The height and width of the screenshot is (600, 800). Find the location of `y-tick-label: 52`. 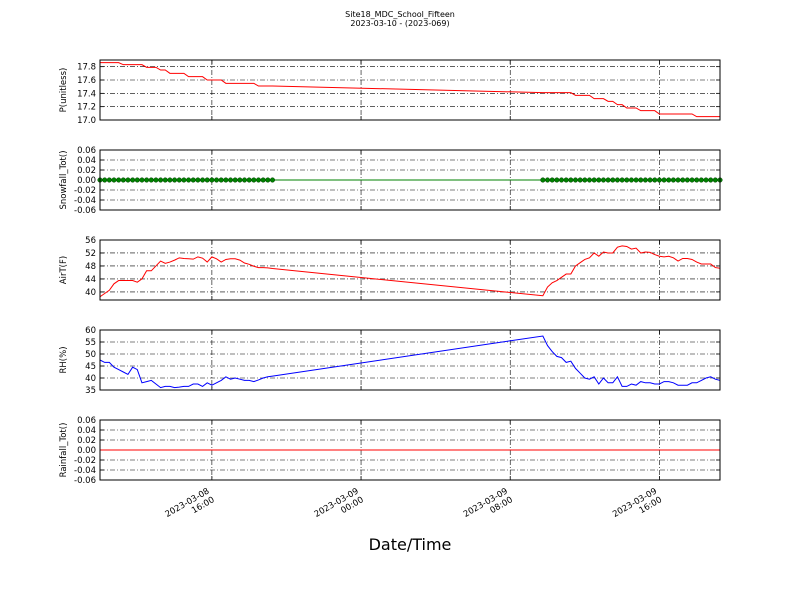

y-tick-label: 52 is located at coordinates (90, 254).